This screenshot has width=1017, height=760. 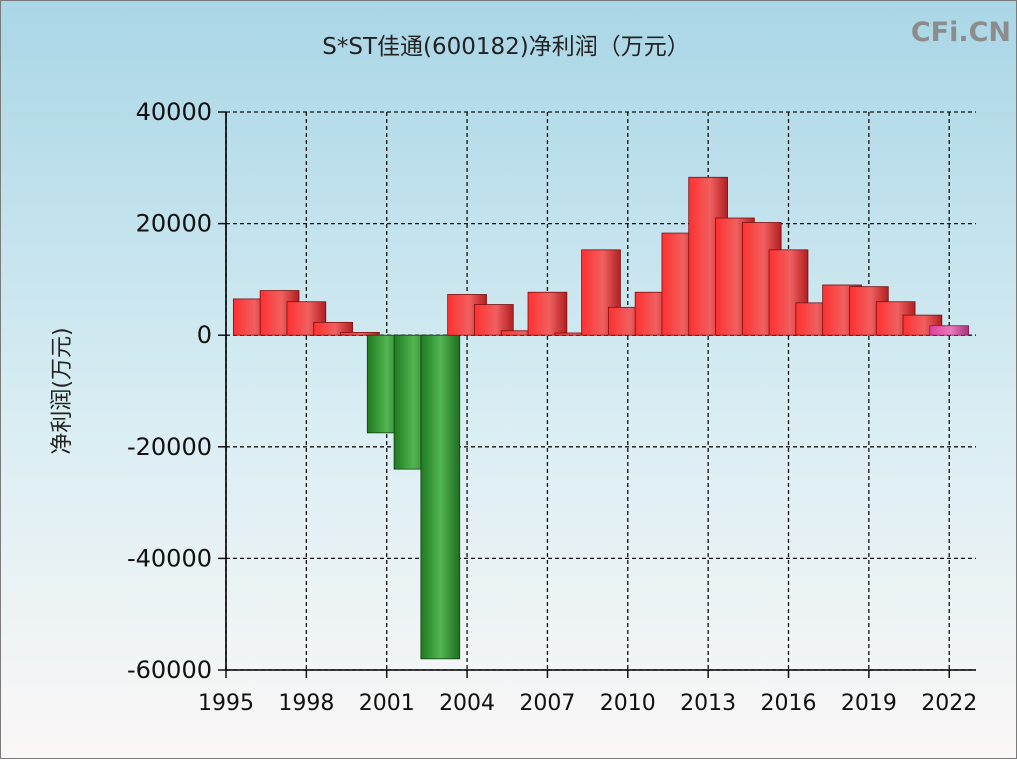 What do you see at coordinates (169, 447) in the screenshot?
I see `y-tick-label: -20000` at bounding box center [169, 447].